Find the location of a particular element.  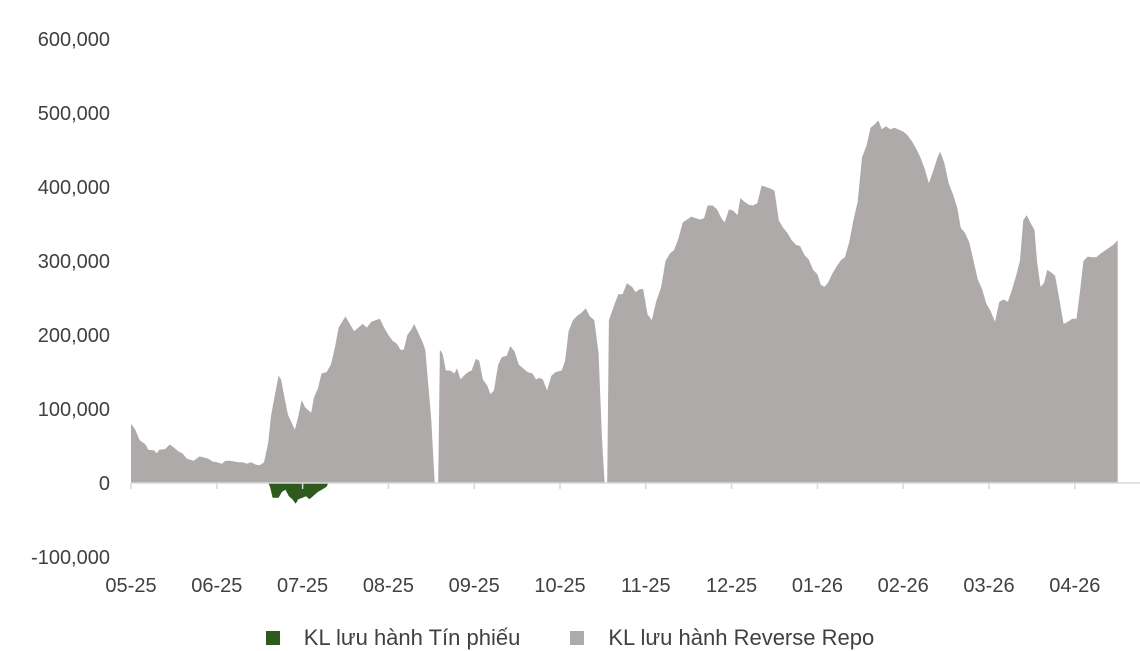

legend-swatch-tin-phieu is located at coordinates (272, 637).